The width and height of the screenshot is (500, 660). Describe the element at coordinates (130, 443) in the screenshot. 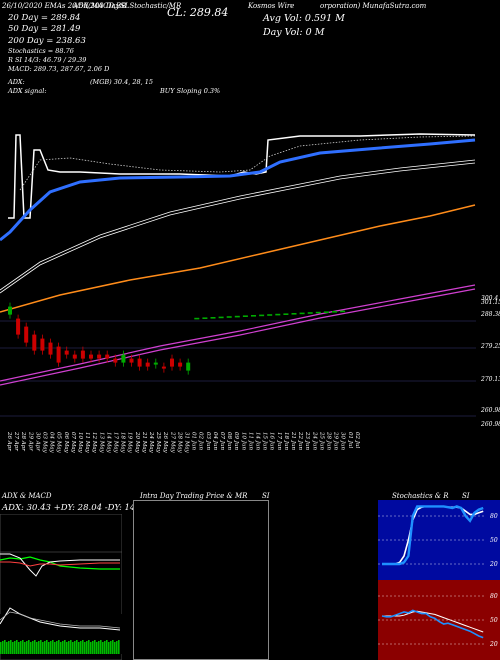

I see `date-tick-label: 19 May` at that location.